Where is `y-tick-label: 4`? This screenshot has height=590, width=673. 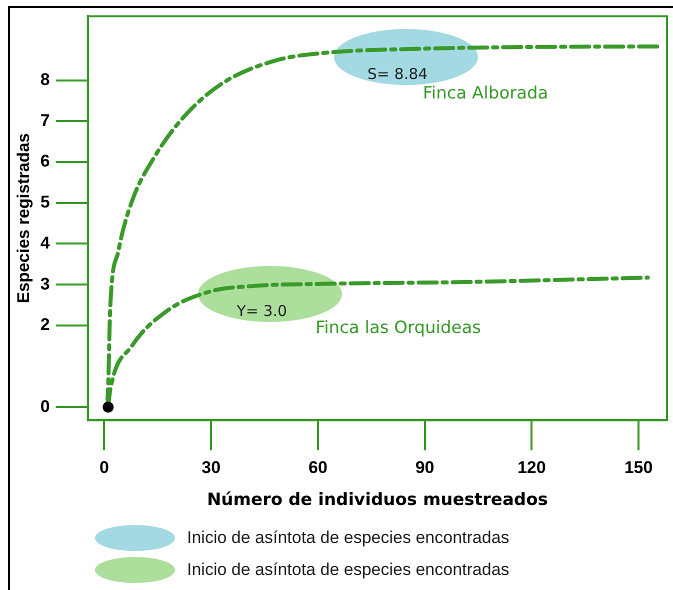 y-tick-label: 4 is located at coordinates (45, 242).